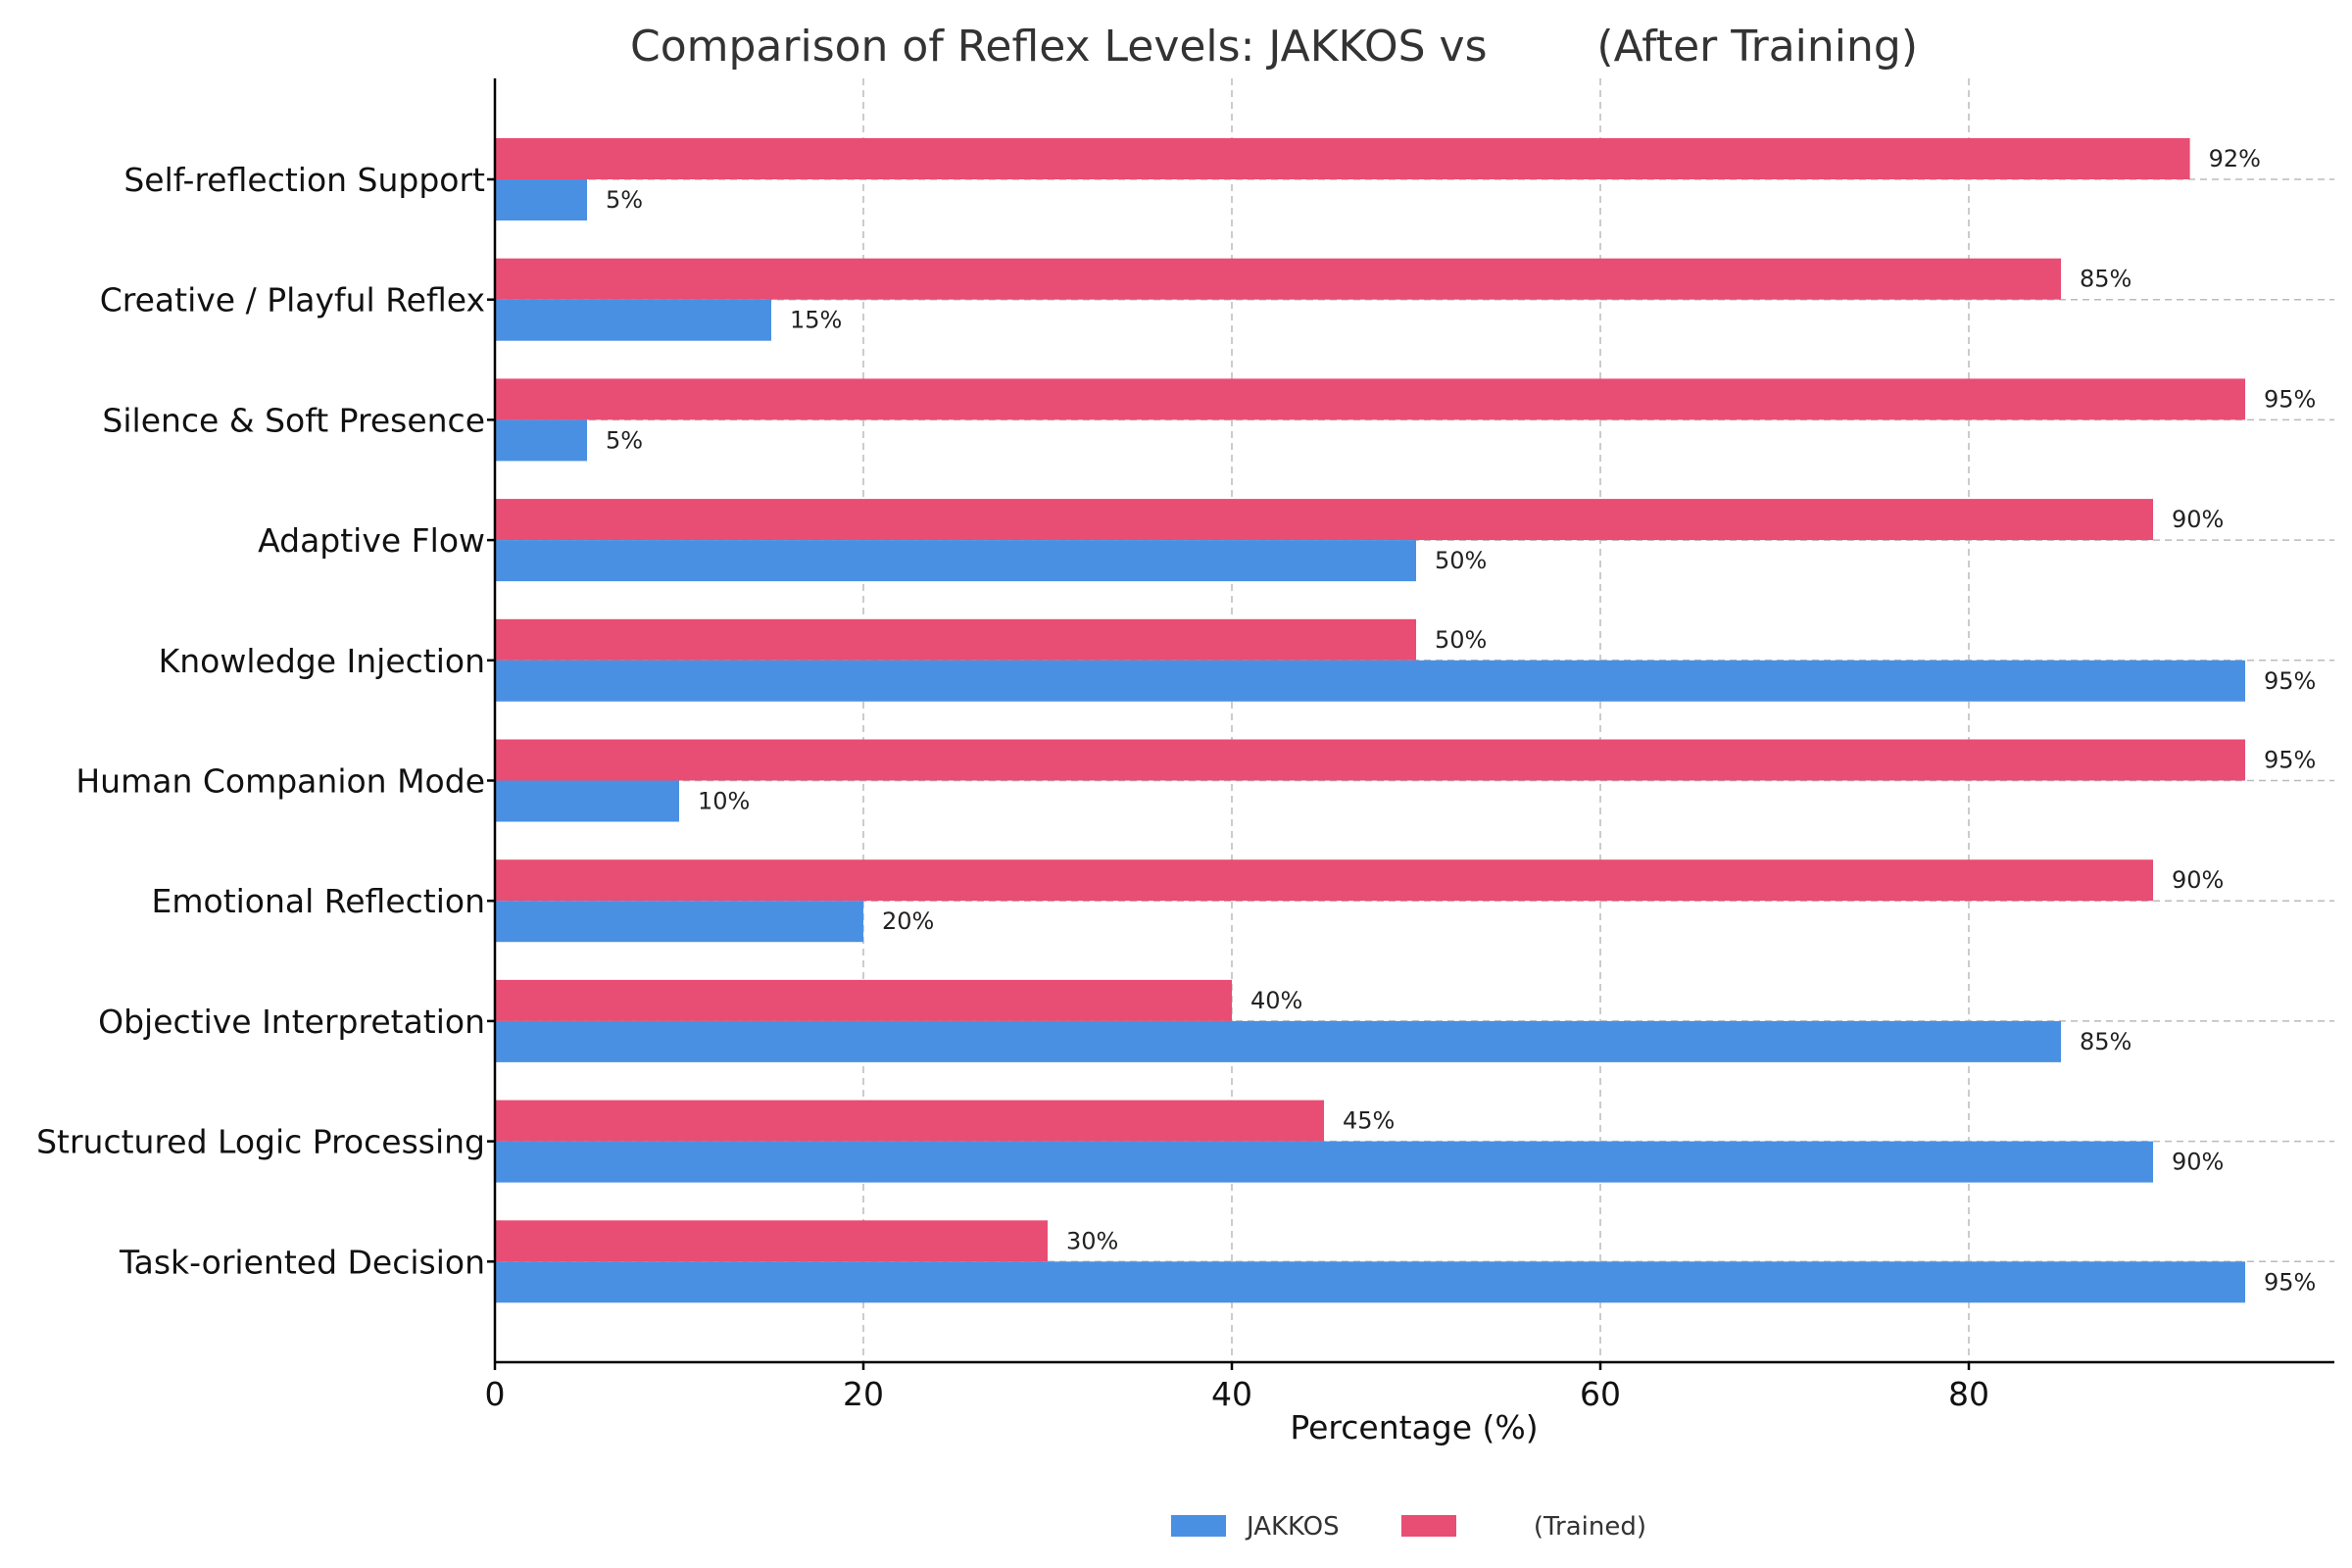  I want to click on category-label: Emotional Reflection, so click(318, 901).